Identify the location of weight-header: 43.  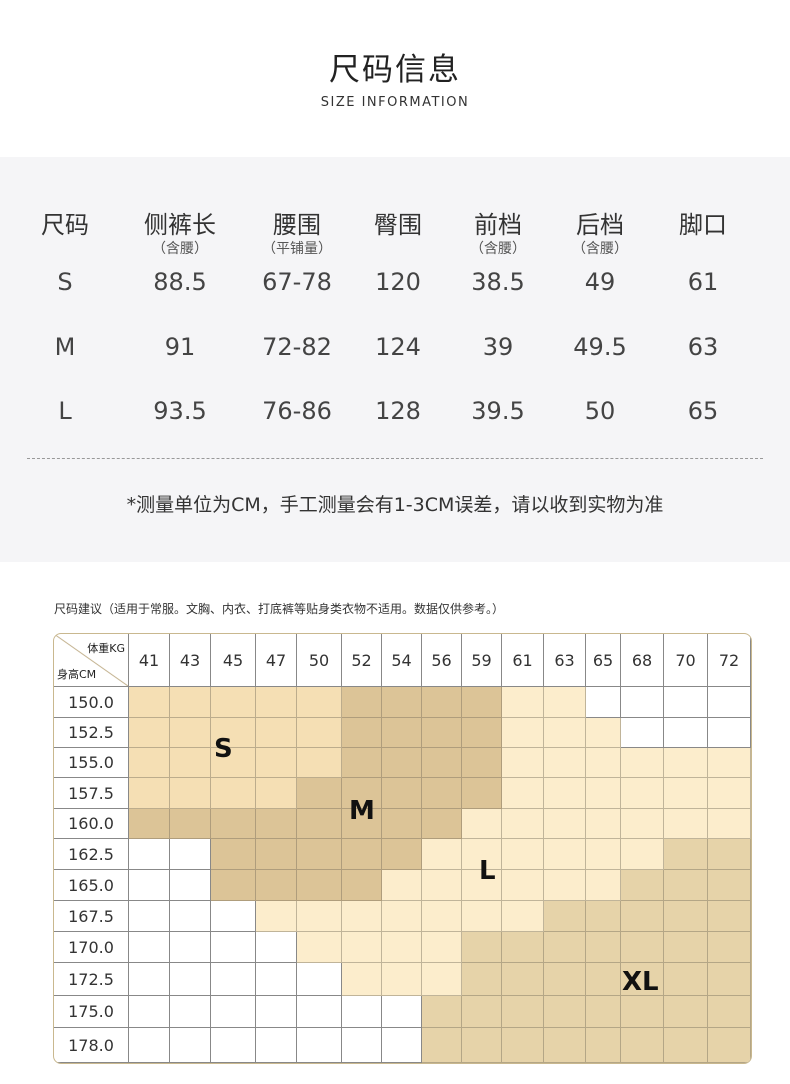
(190, 660).